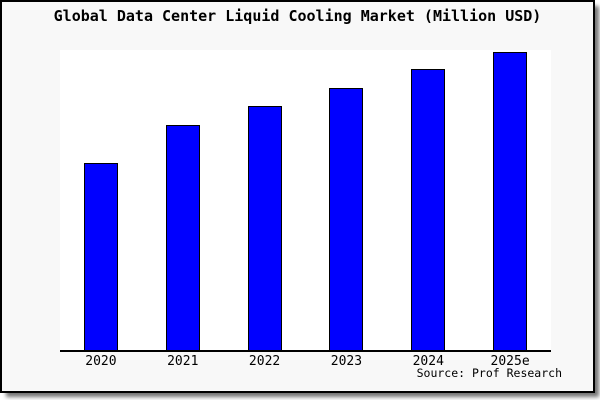 Image resolution: width=600 pixels, height=400 pixels. I want to click on x-tick-2021: 2021, so click(183, 361).